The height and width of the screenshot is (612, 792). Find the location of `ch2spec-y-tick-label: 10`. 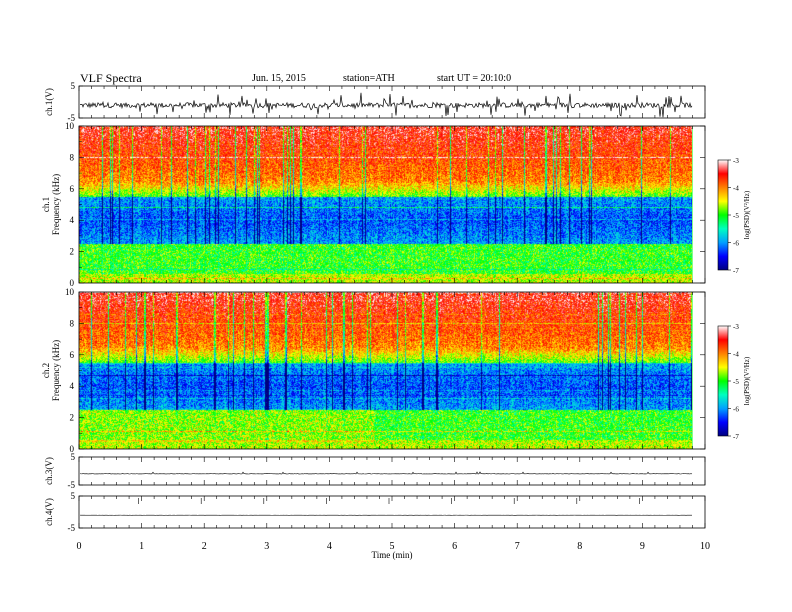

ch2spec-y-tick-label: 10 is located at coordinates (70, 292).